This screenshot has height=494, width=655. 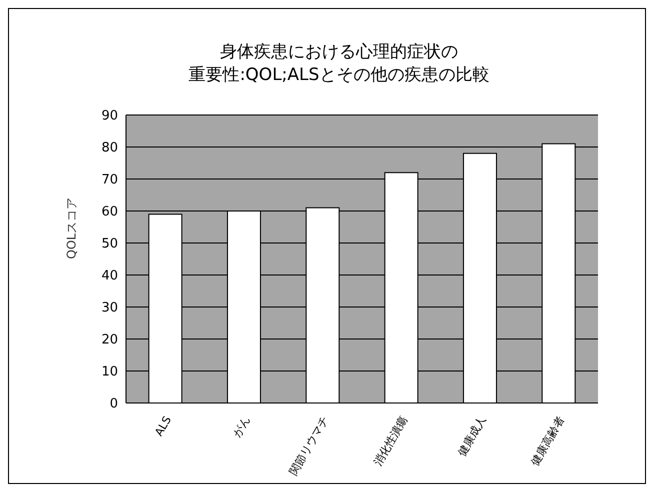 I want to click on x-tick-label: 関節リウマチ, so click(x=309, y=446).